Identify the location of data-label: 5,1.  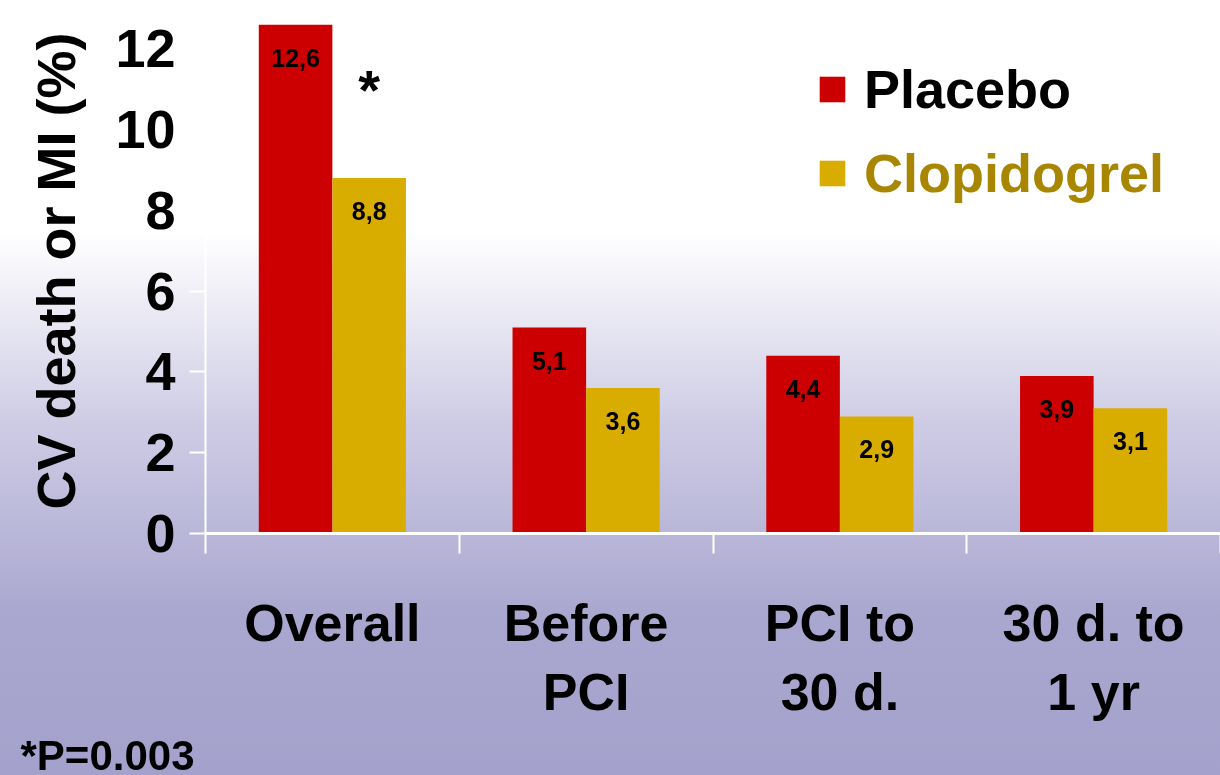
(549, 360).